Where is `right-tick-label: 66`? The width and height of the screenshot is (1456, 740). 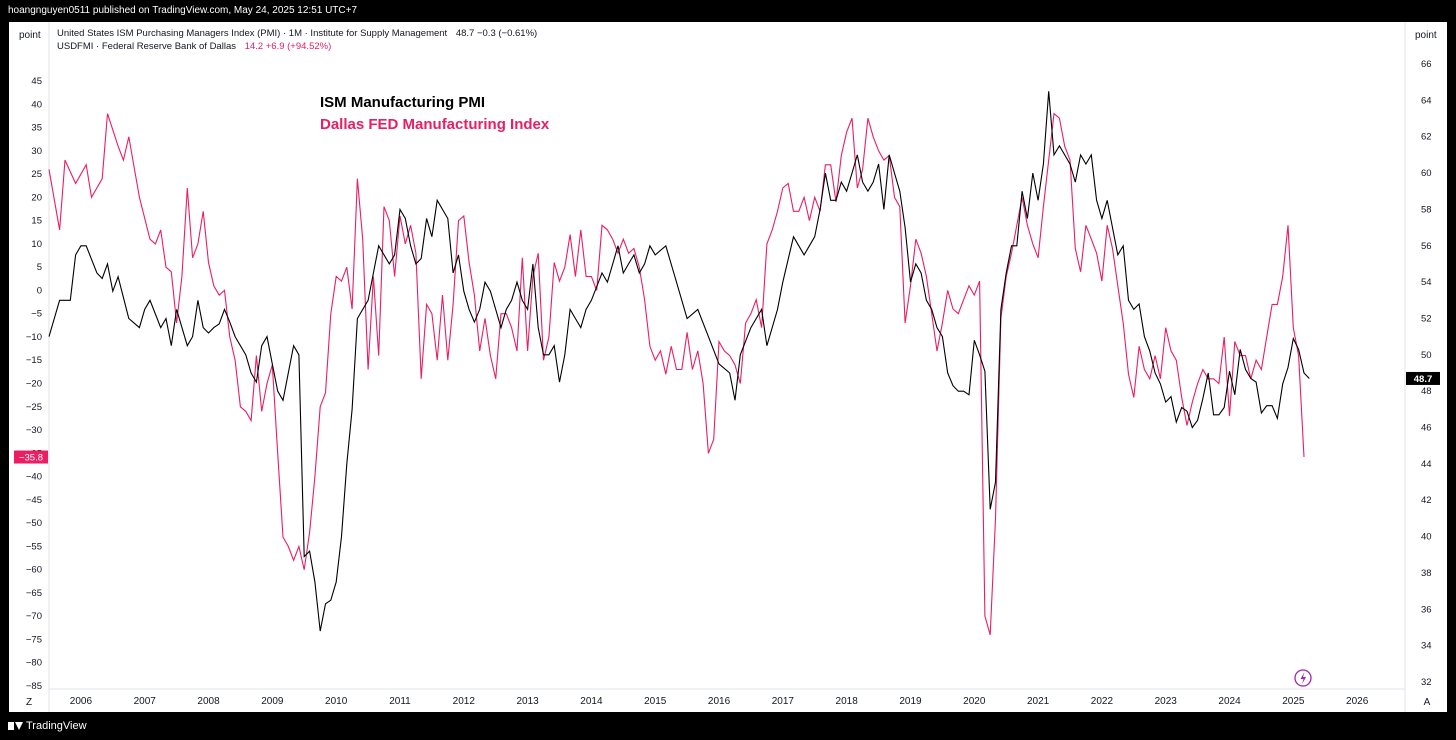 right-tick-label: 66 is located at coordinates (1426, 64).